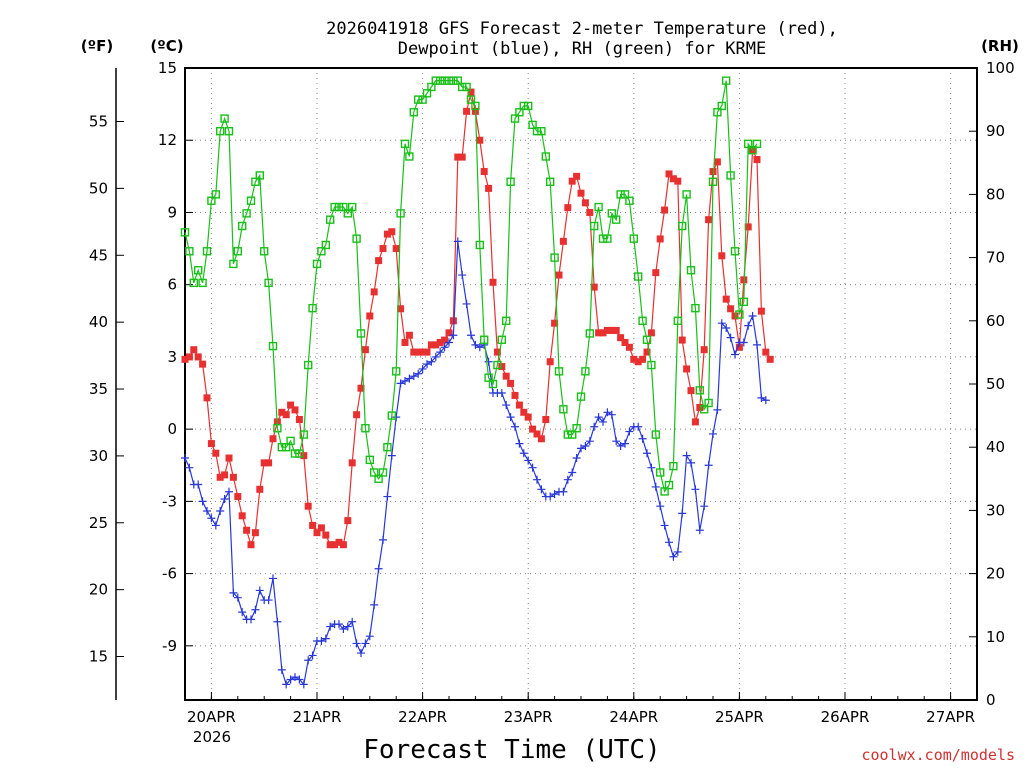 This screenshot has height=768, width=1024. I want to click on fahrenheit-tick-label: 40, so click(98, 322).